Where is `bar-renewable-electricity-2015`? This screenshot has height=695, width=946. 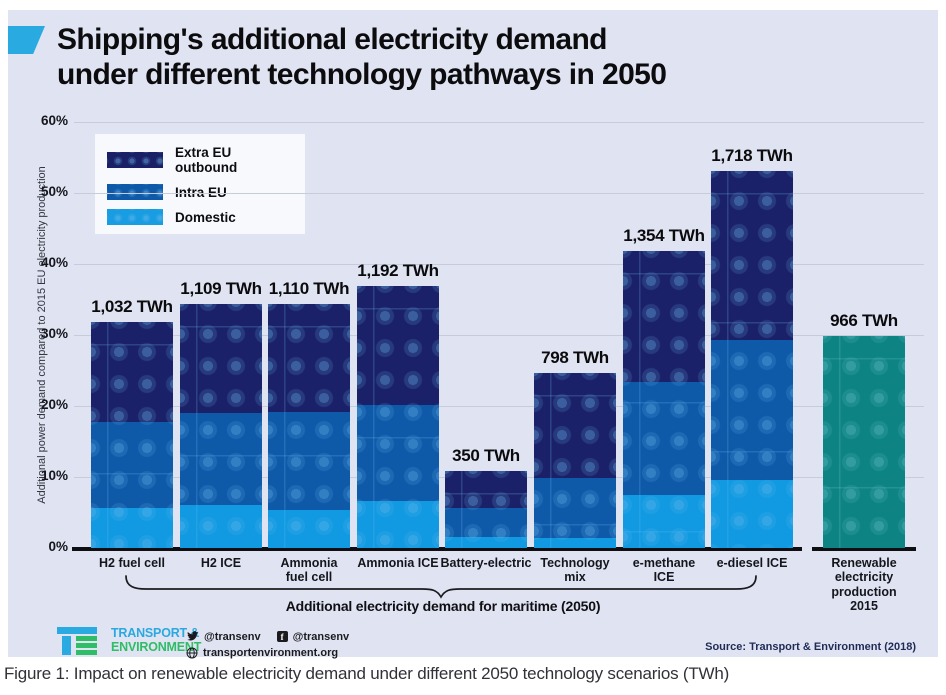 bar-renewable-electricity-2015 is located at coordinates (864, 441).